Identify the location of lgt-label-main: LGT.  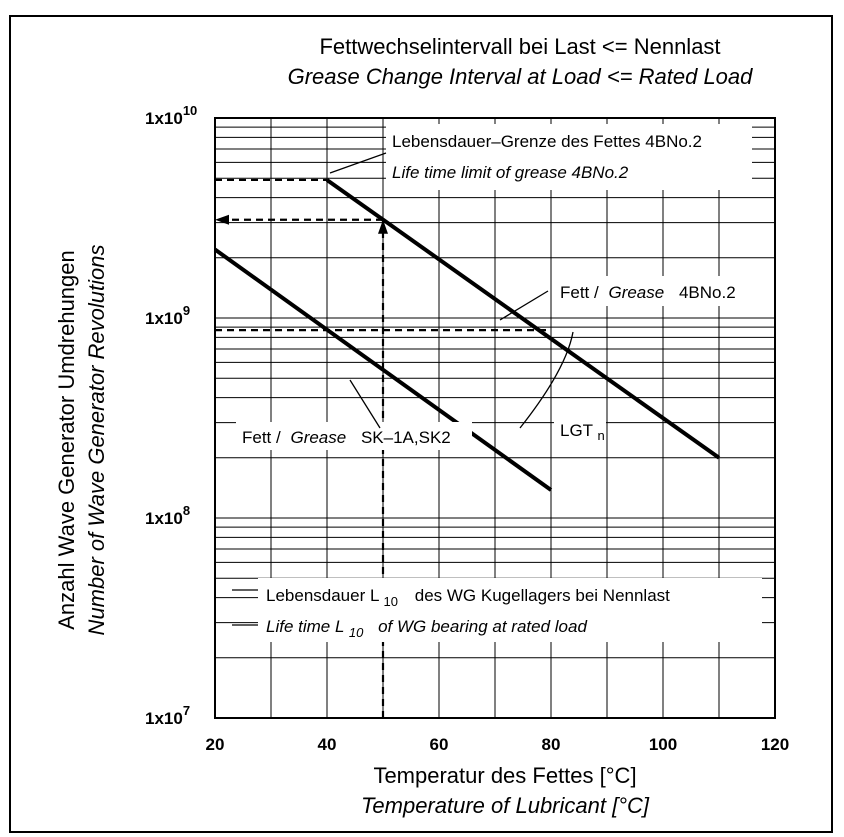
(576, 430).